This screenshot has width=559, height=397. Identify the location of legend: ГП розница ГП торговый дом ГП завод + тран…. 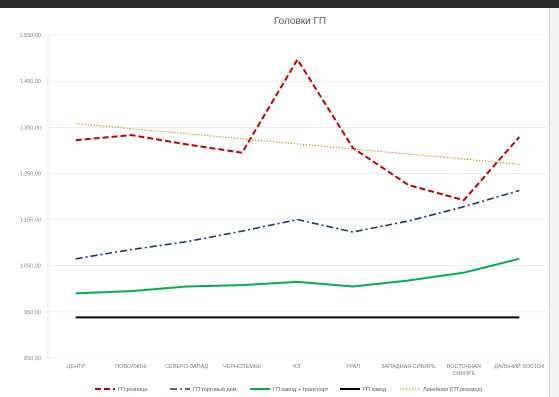
(289, 389).